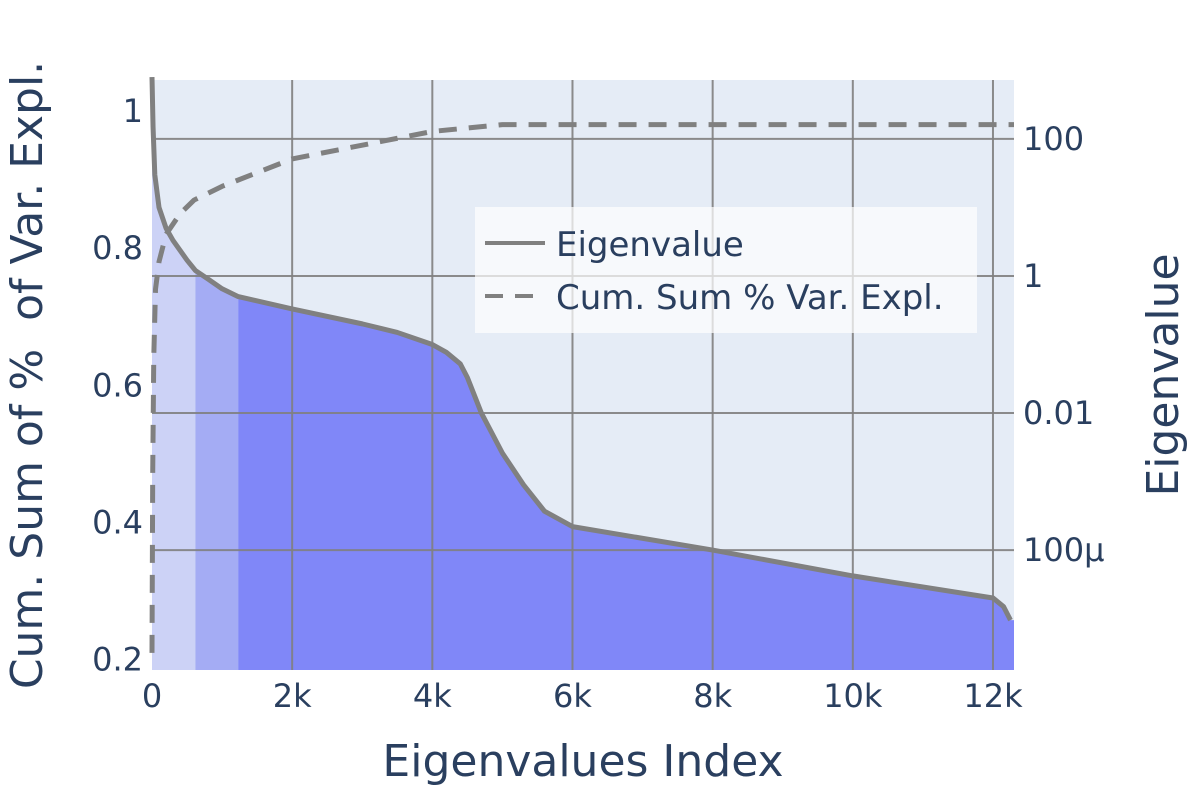 The image size is (1200, 805). What do you see at coordinates (152, 696) in the screenshot?
I see `x-tick-label-0: 0` at bounding box center [152, 696].